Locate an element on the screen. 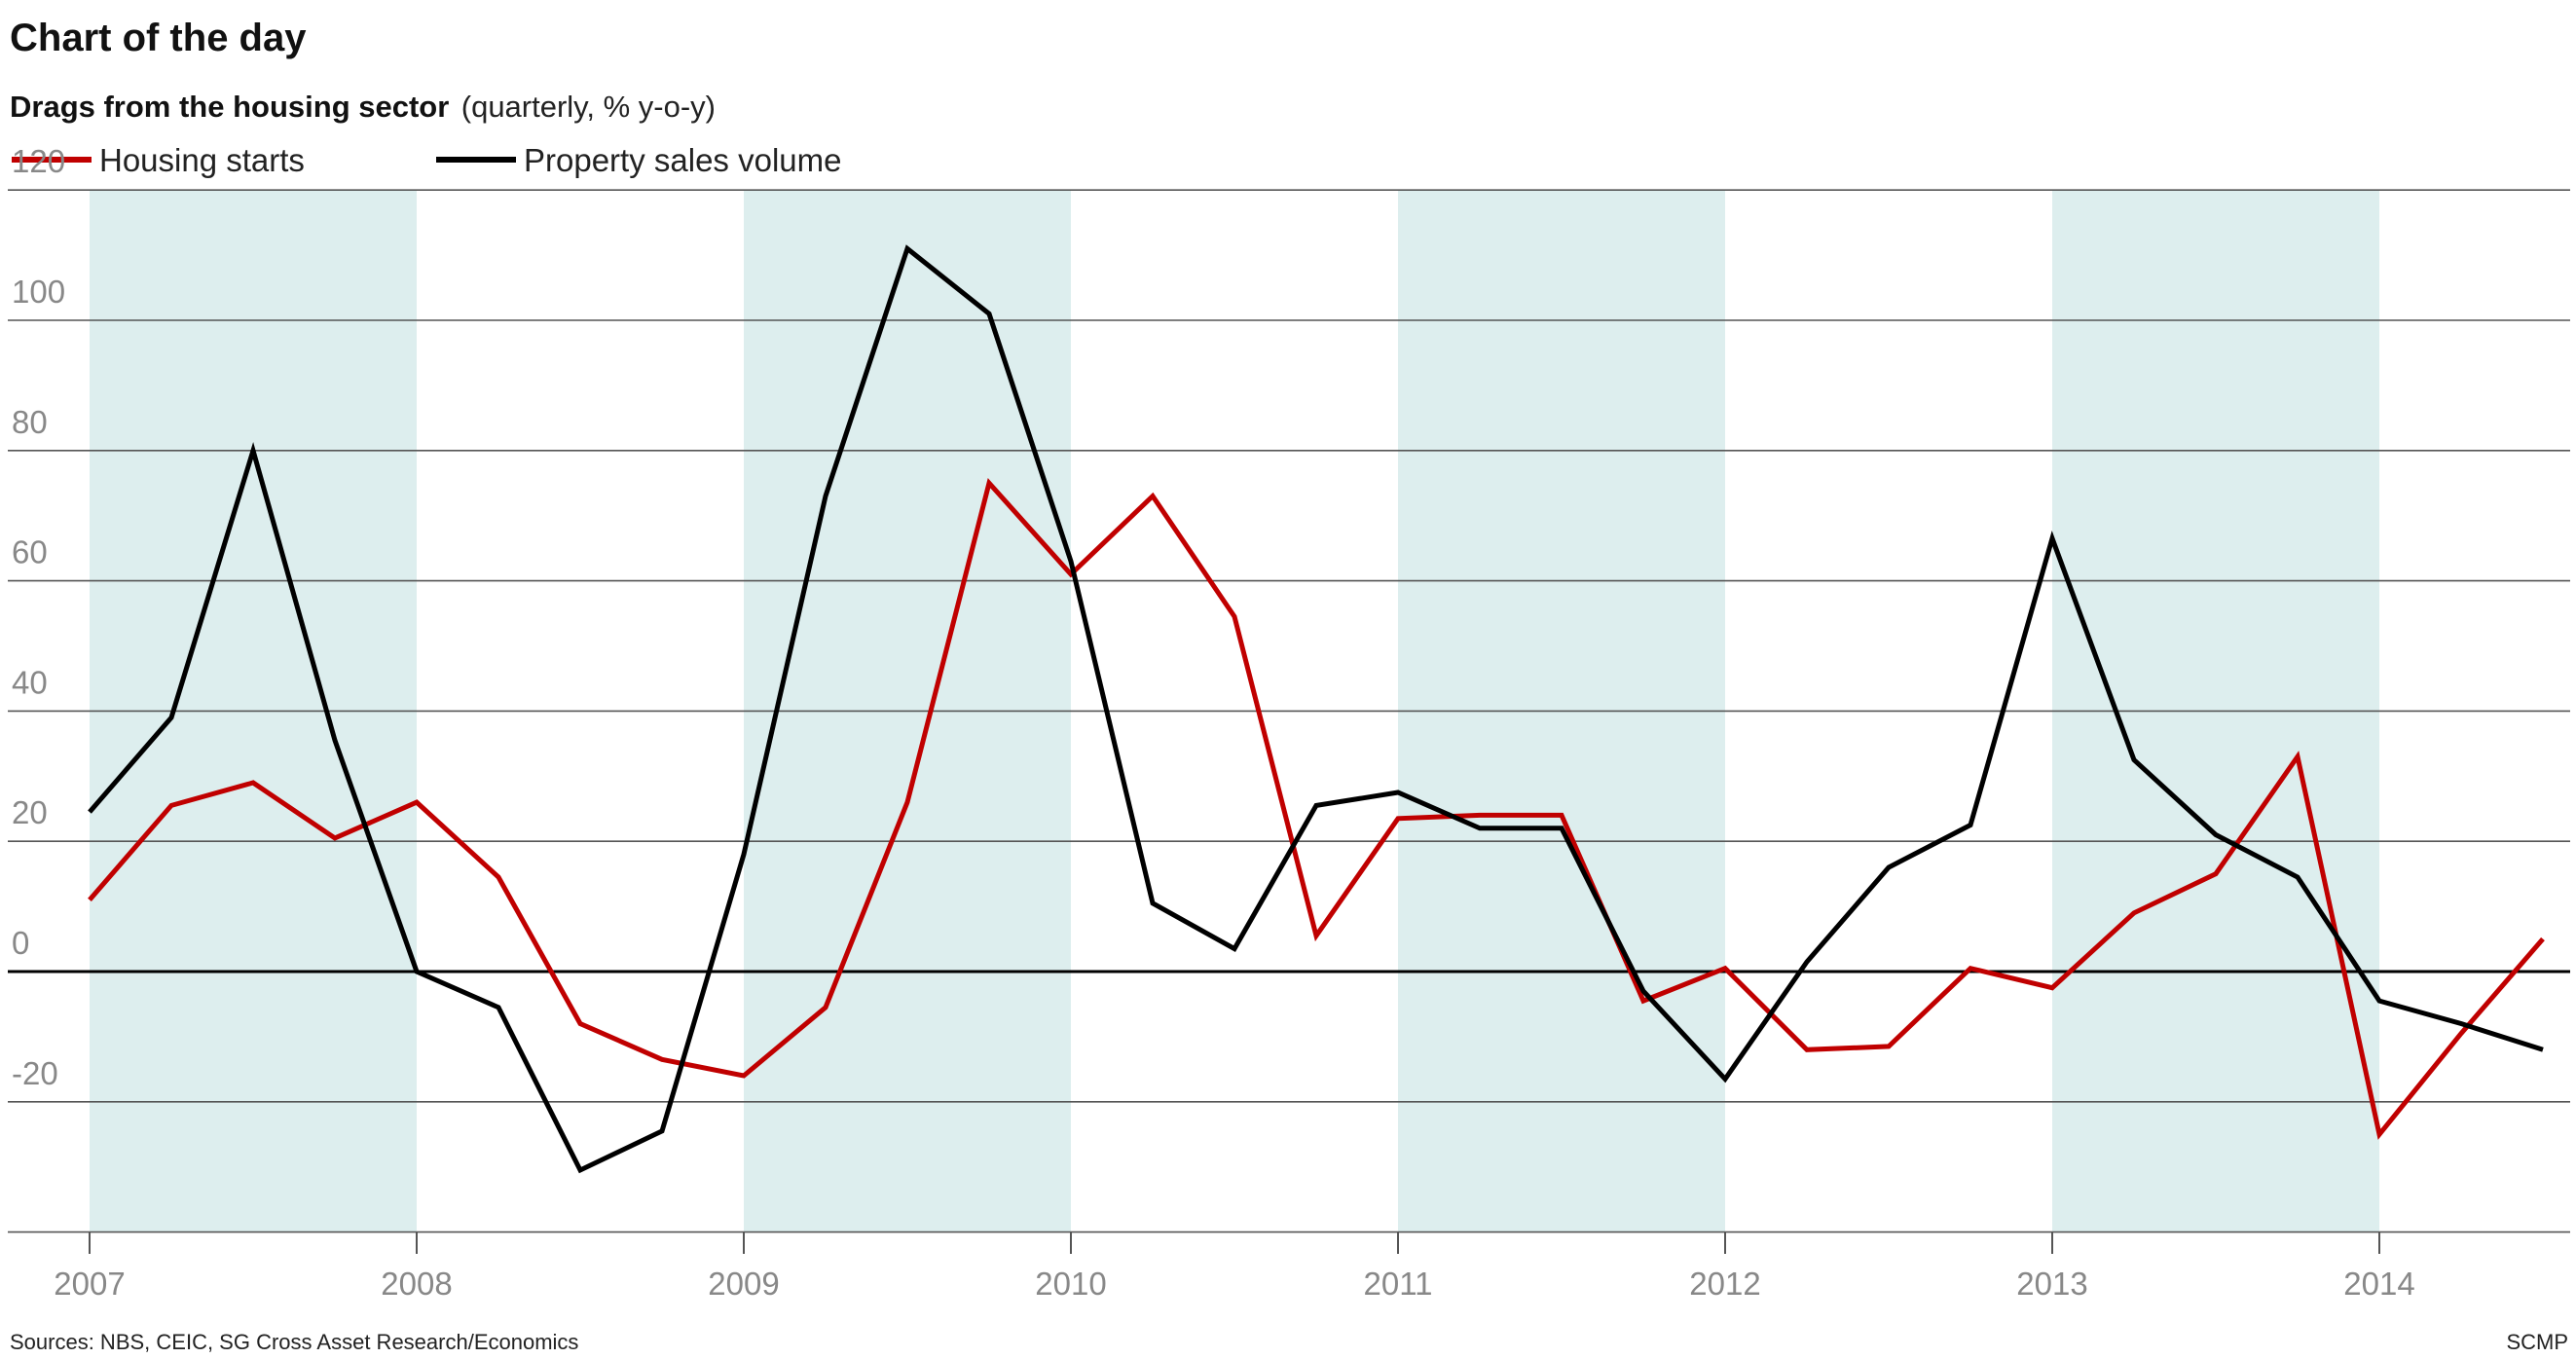 This screenshot has height=1359, width=2576. y-tick-label: 20 is located at coordinates (30, 812).